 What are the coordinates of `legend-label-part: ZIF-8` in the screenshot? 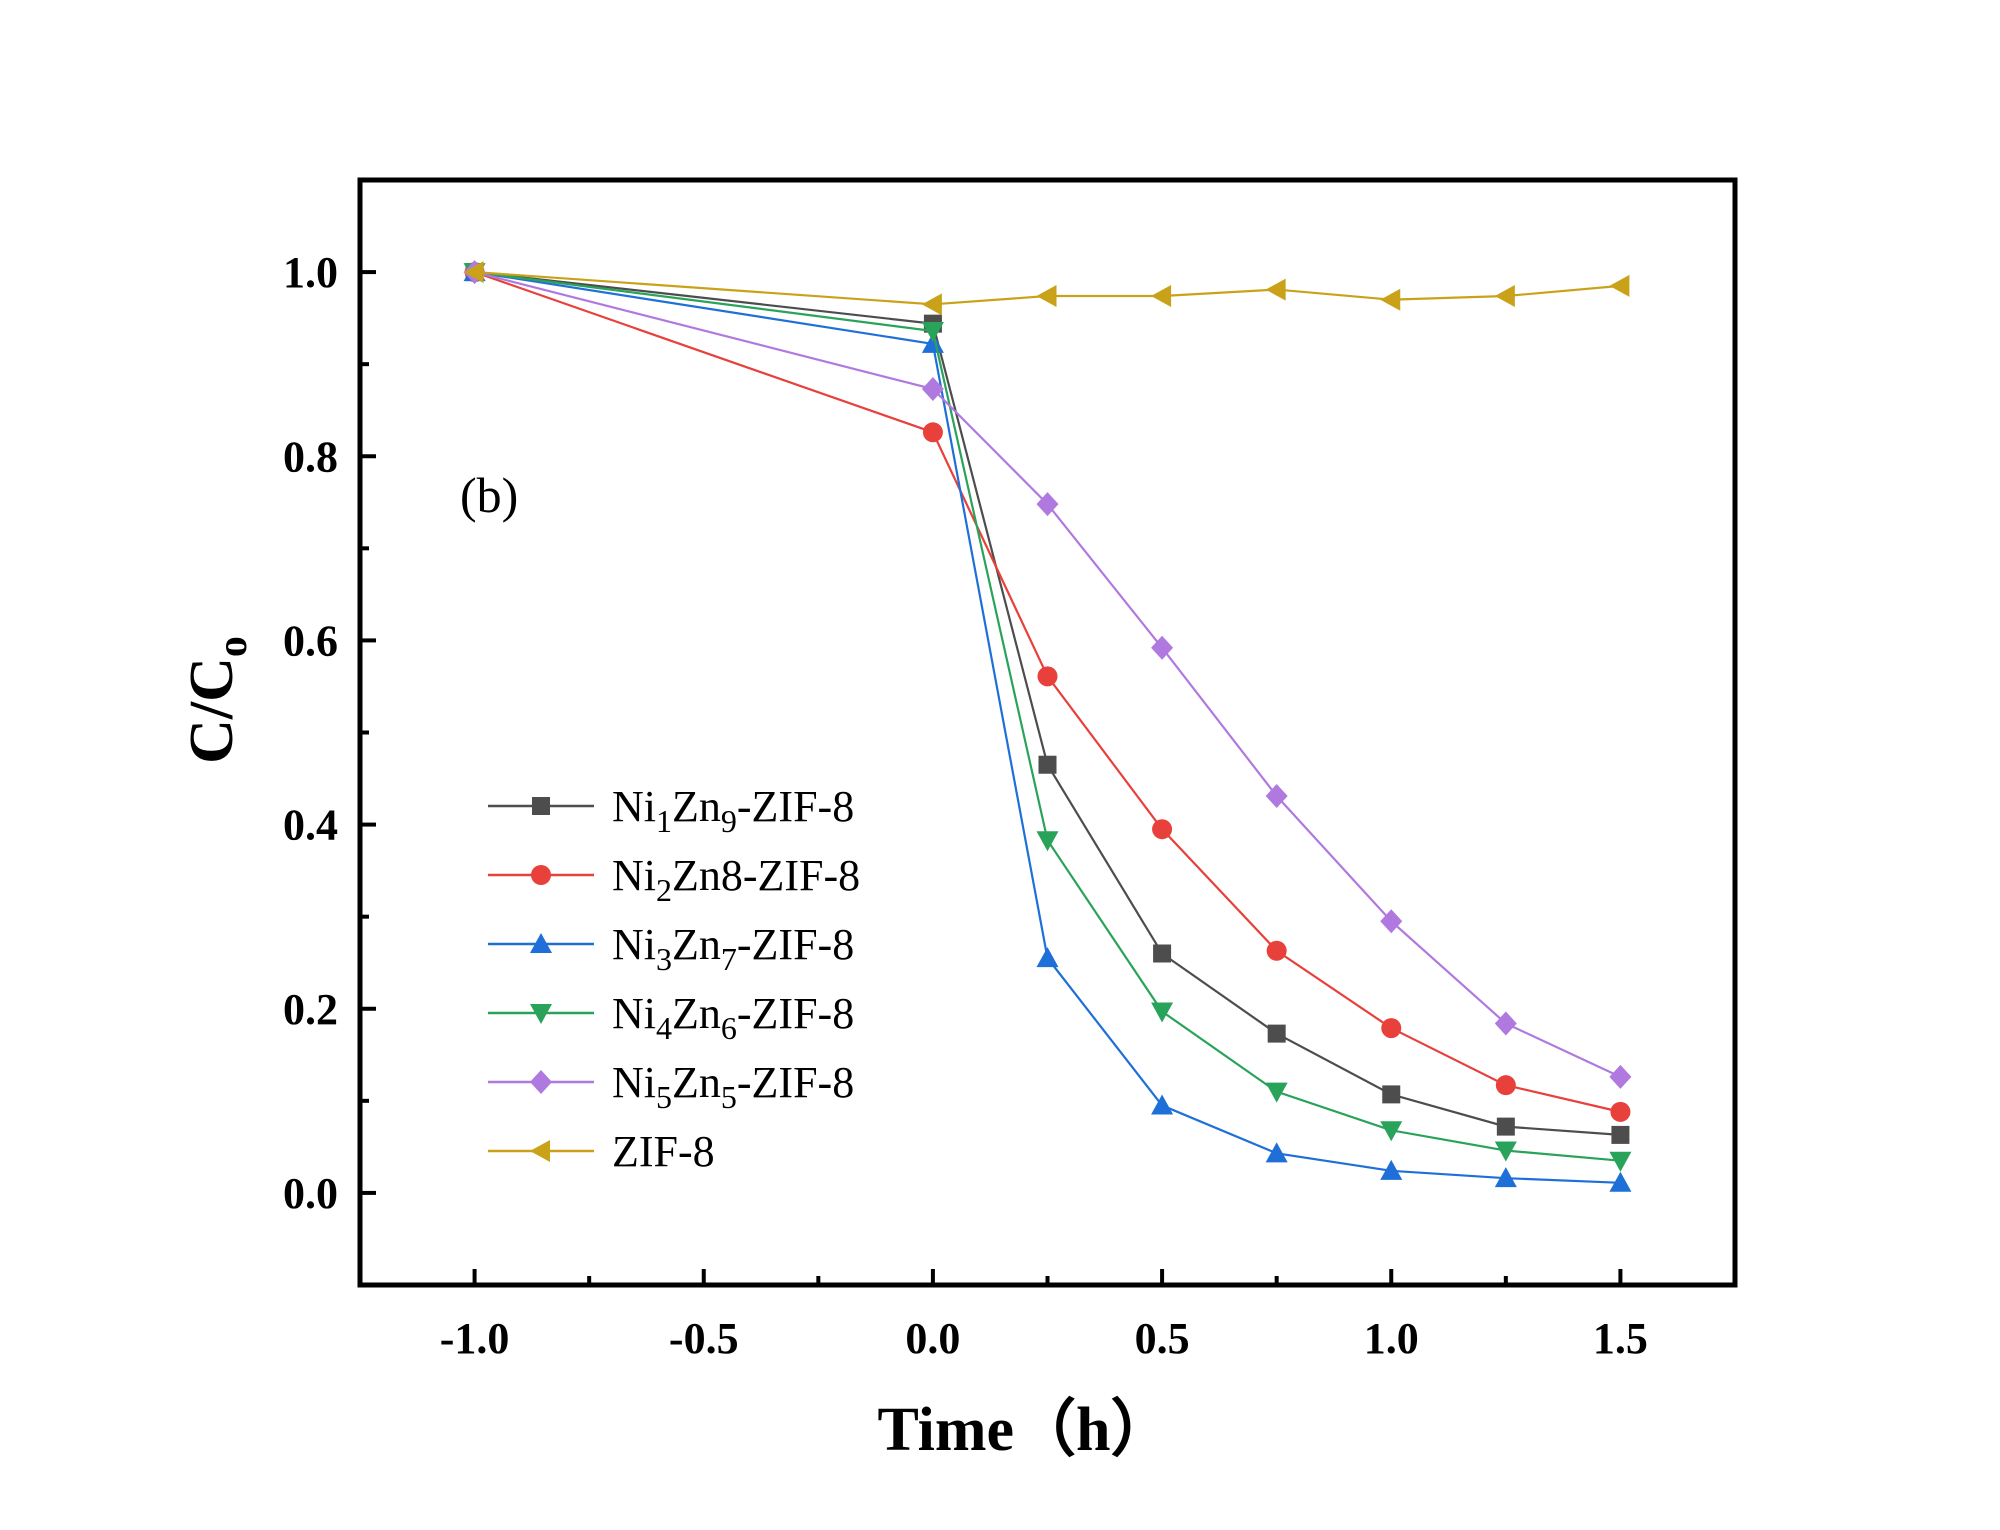 It's located at (663, 1151).